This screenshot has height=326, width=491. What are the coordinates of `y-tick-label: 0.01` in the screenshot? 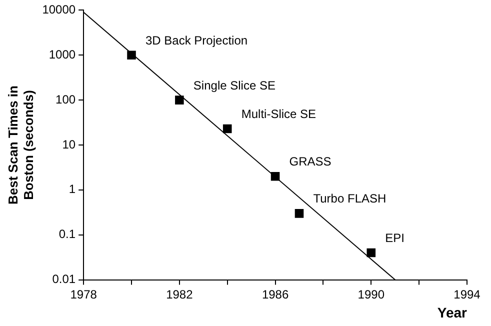 It's located at (64, 279).